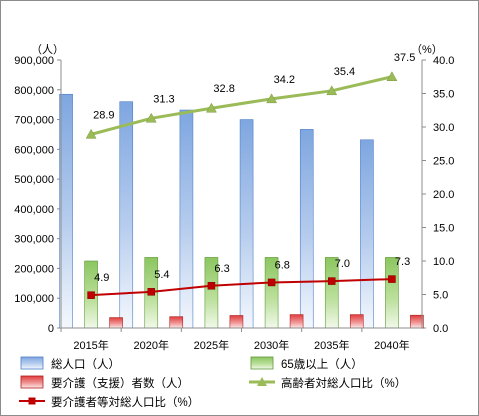 This screenshot has height=416, width=479. Describe the element at coordinates (90, 345) in the screenshot. I see `x-tick-label: 2015年` at that location.